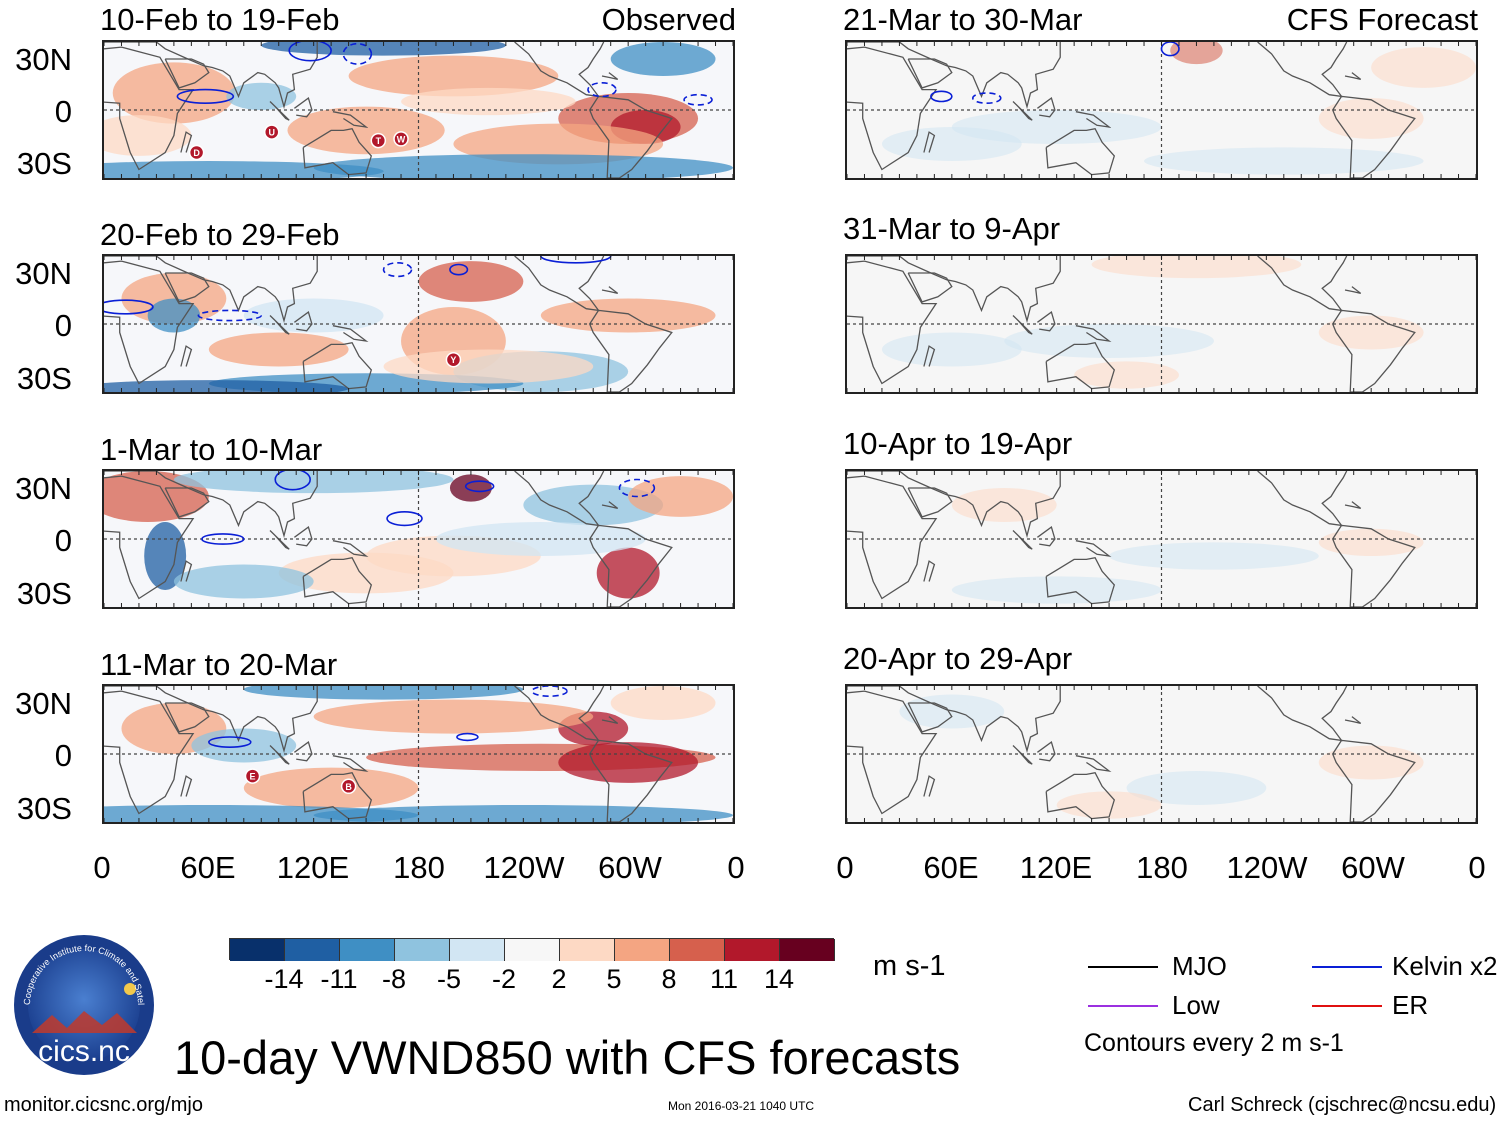 This screenshot has height=1121, width=1510. I want to click on coastline-arabia, so click(930, 287).